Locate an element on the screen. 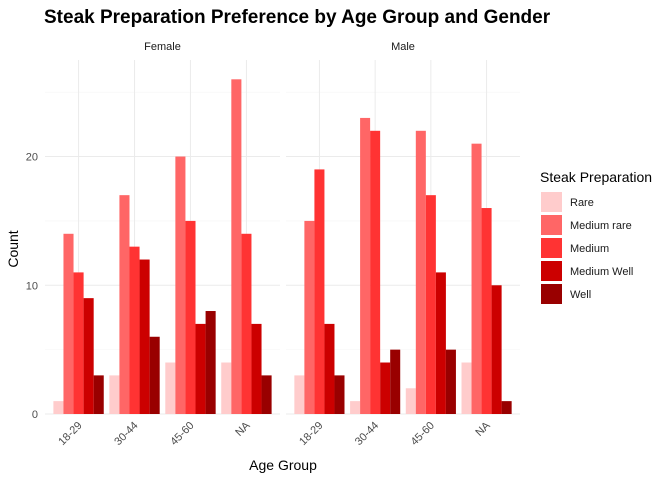  legend-title: Steak Preparation is located at coordinates (596, 177).